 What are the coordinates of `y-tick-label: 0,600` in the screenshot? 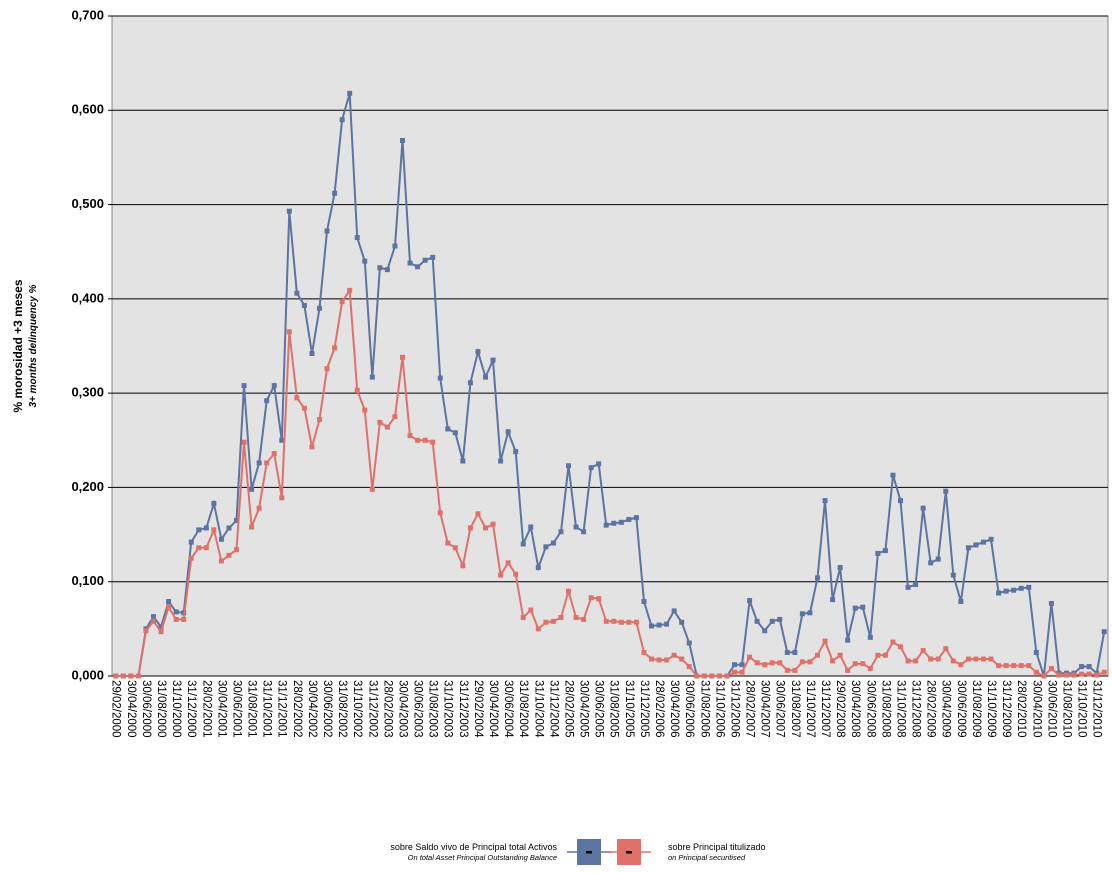 It's located at (87, 109).